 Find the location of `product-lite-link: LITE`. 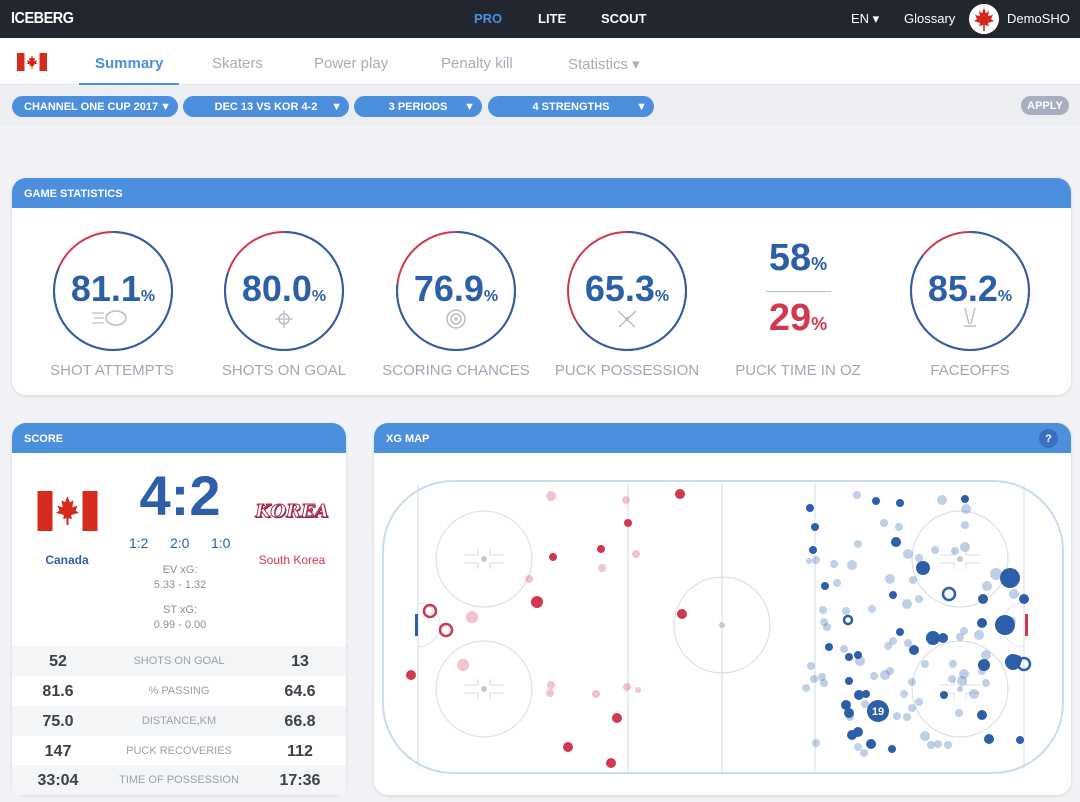

product-lite-link: LITE is located at coordinates (552, 18).